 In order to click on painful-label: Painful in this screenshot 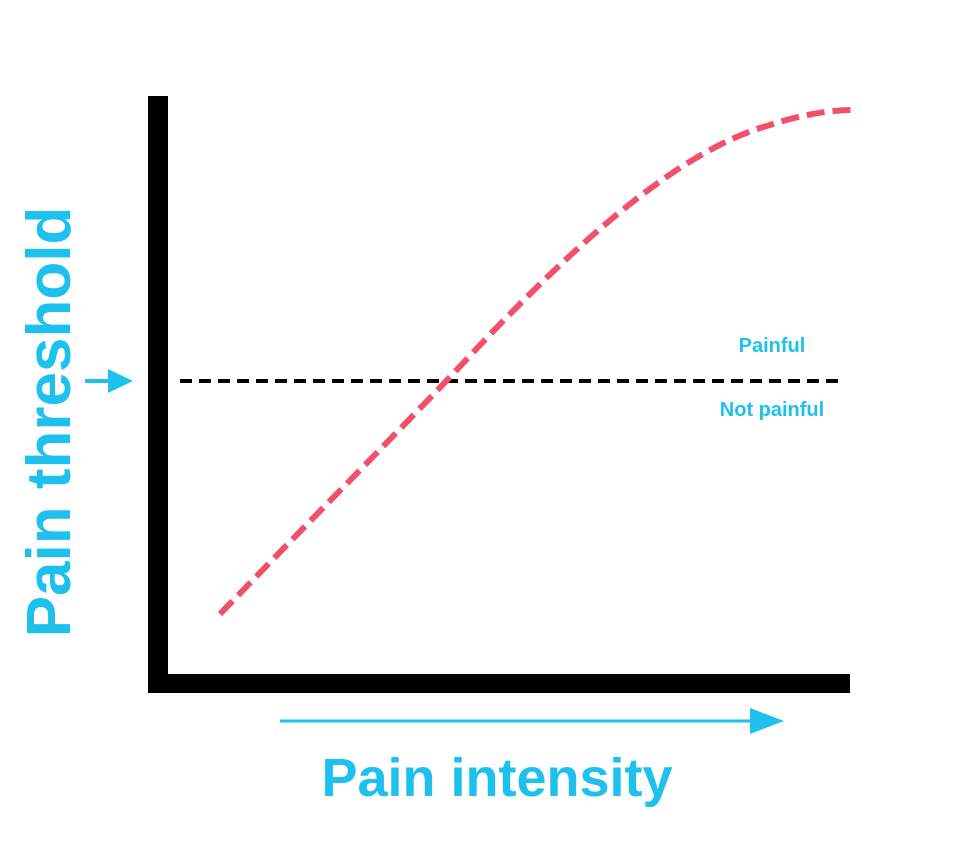, I will do `click(772, 346)`.